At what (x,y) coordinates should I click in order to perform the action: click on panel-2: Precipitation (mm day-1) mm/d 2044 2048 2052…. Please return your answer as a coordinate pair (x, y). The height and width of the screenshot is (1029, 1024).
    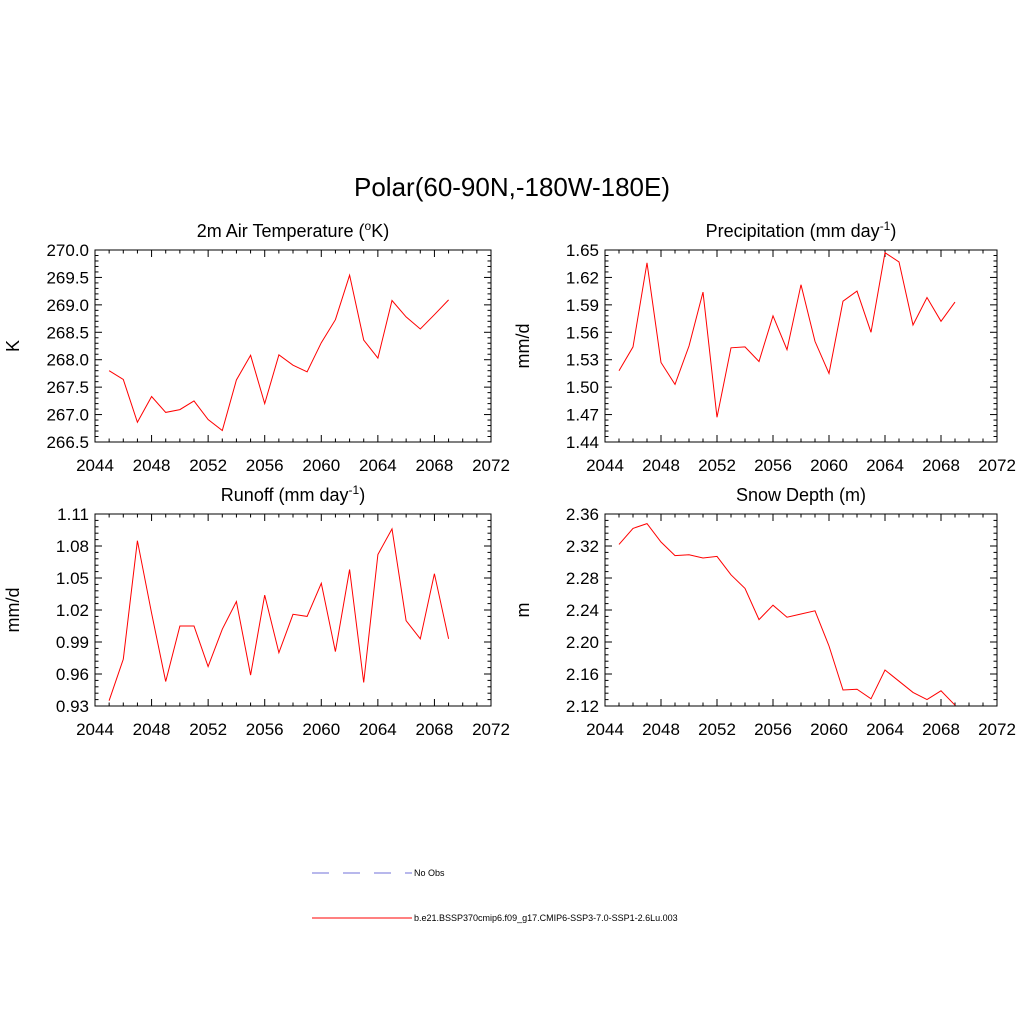
    Looking at the image, I should click on (764, 347).